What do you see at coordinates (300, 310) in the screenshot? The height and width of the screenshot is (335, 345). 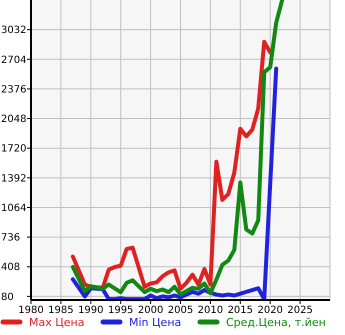 I see `x-tick-label: 2025` at bounding box center [300, 310].